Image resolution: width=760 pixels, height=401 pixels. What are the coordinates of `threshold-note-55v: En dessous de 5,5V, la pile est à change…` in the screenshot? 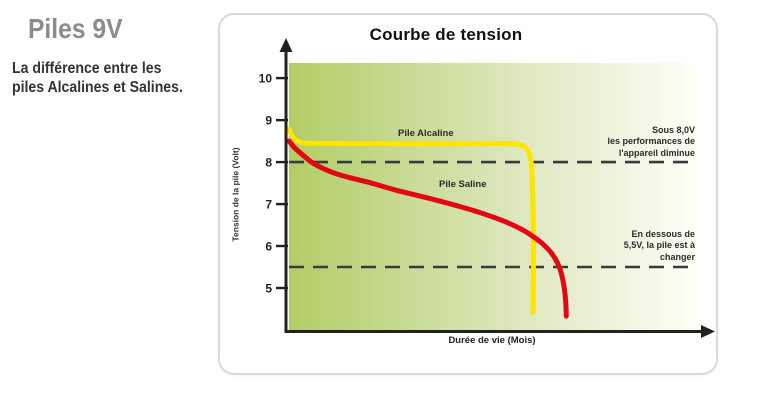 It's located at (659, 245).